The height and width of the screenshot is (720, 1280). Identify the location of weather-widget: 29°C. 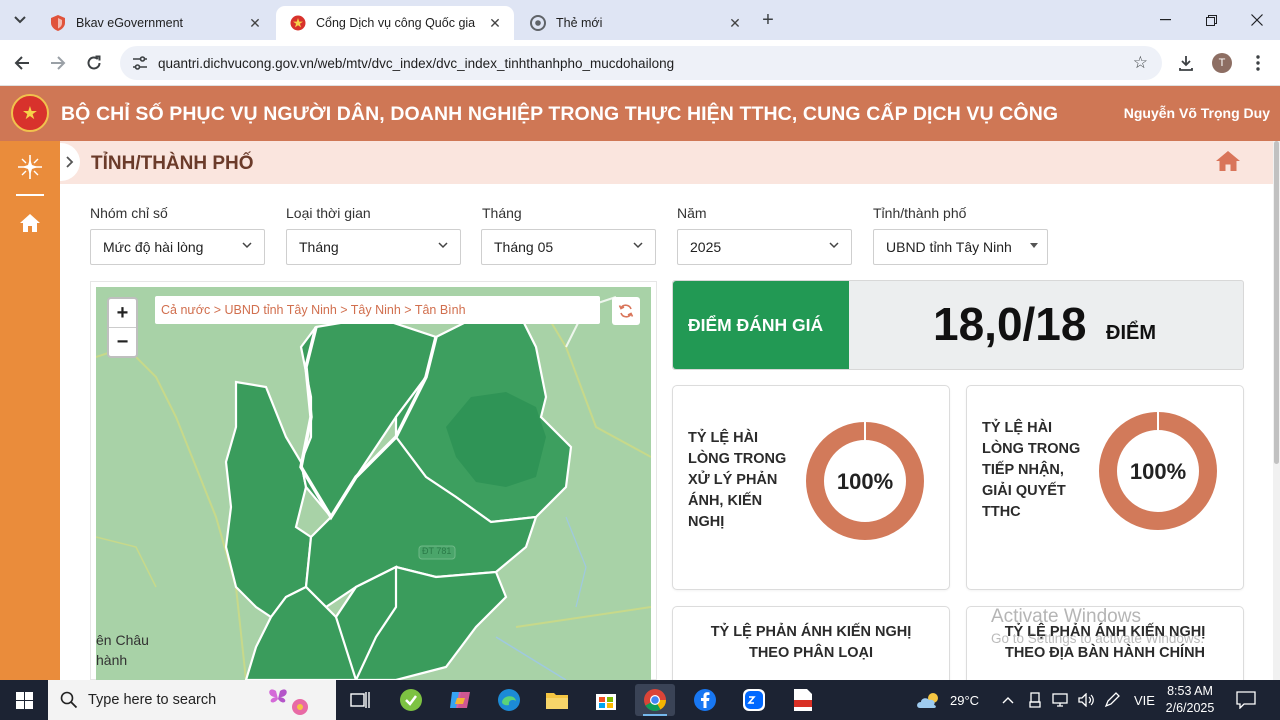
(947, 700).